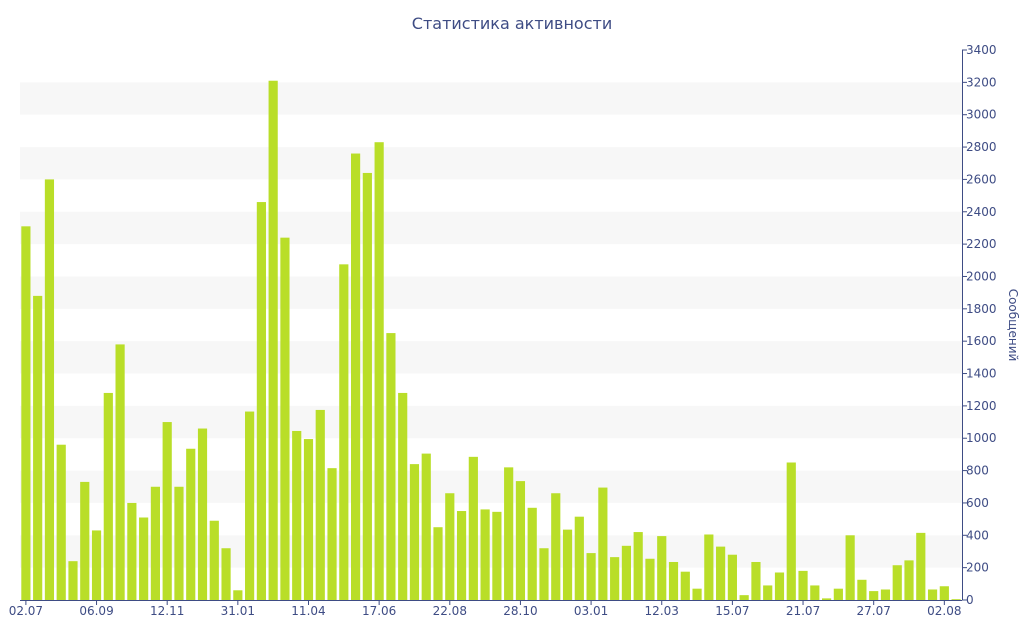  What do you see at coordinates (981, 374) in the screenshot?
I see `y-tick-label: 1400` at bounding box center [981, 374].